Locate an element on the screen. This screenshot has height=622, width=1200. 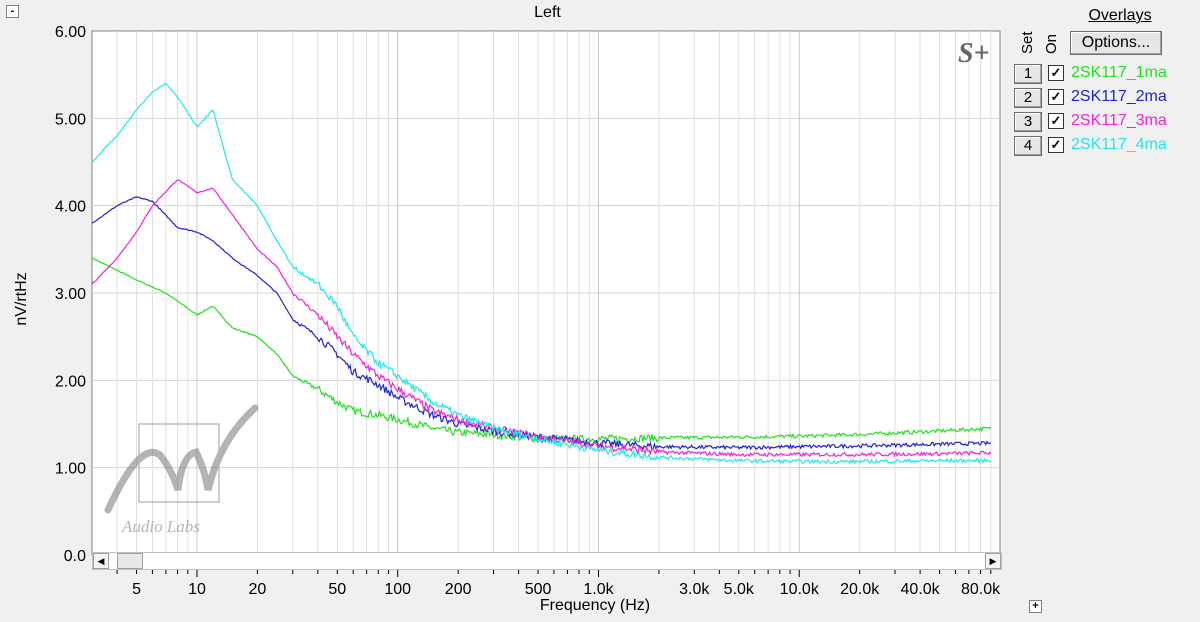
overlay-row: 4 ✓ 2SK117_4ma is located at coordinates (1107, 146).